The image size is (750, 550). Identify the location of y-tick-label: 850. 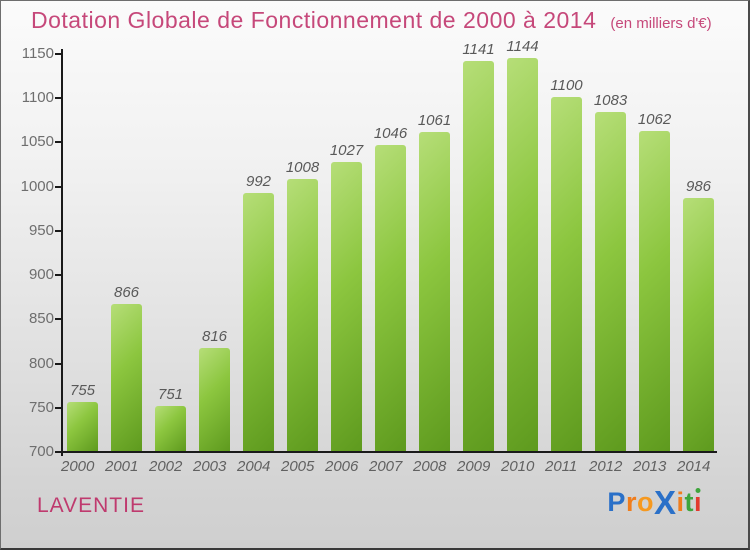
(41, 319).